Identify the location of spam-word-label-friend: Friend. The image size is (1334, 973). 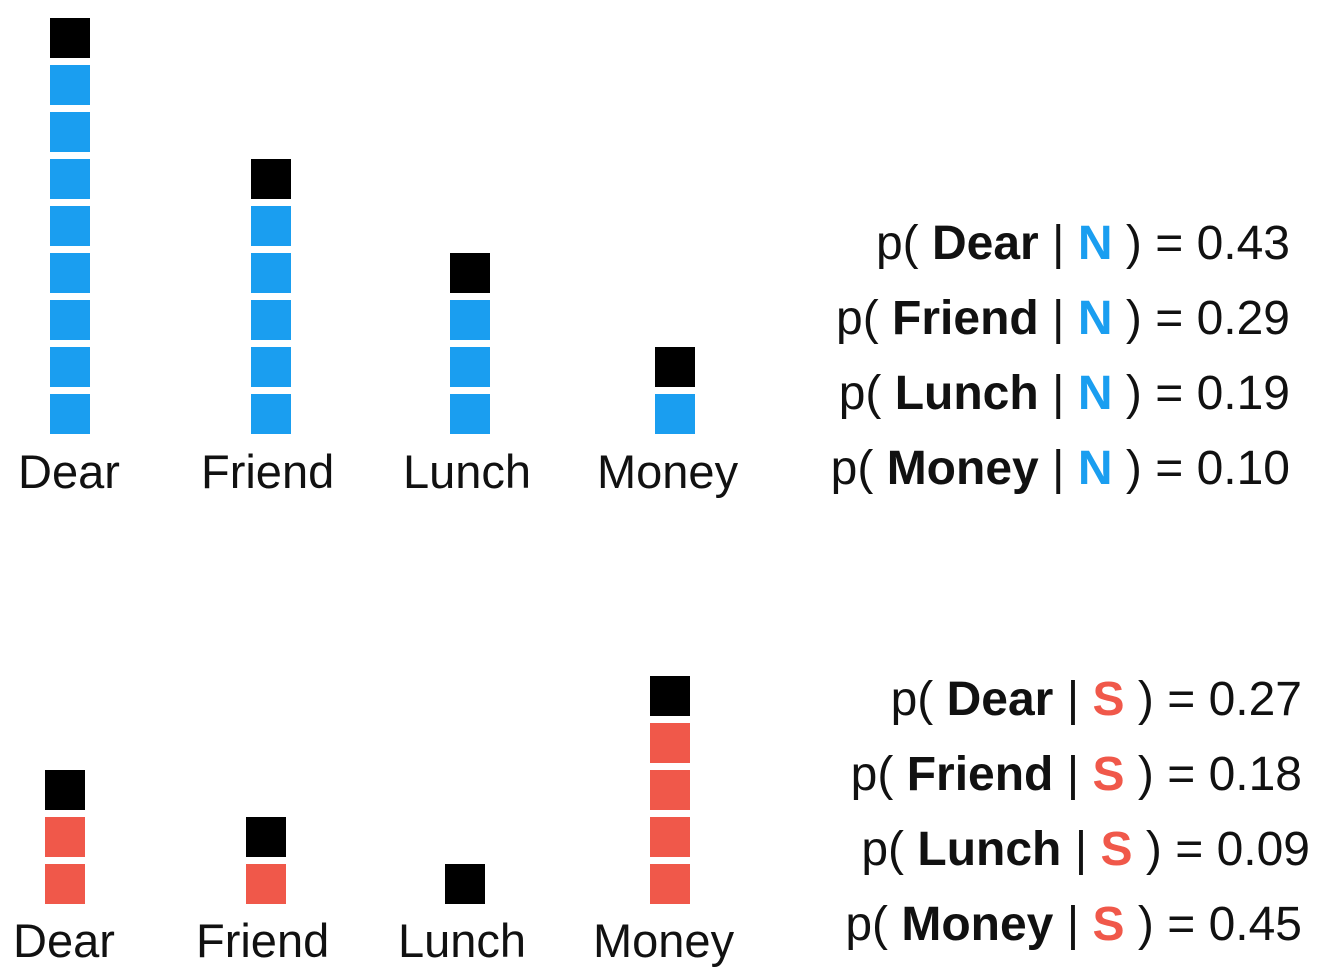
(263, 940).